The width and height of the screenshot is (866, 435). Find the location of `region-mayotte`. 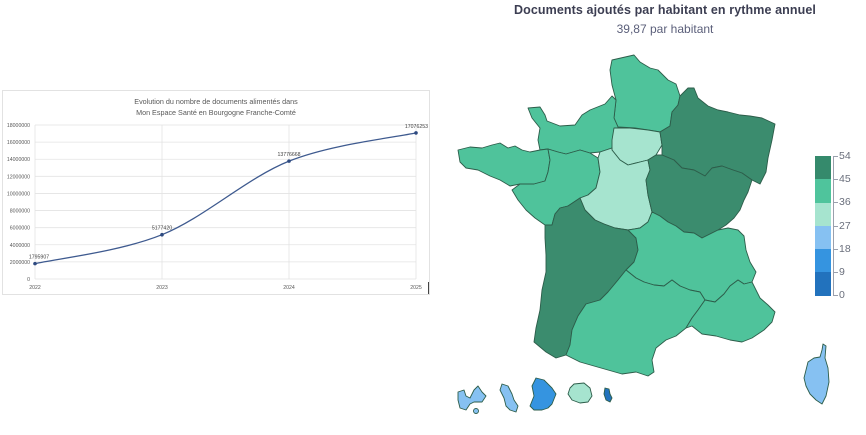

region-mayotte is located at coordinates (608, 395).